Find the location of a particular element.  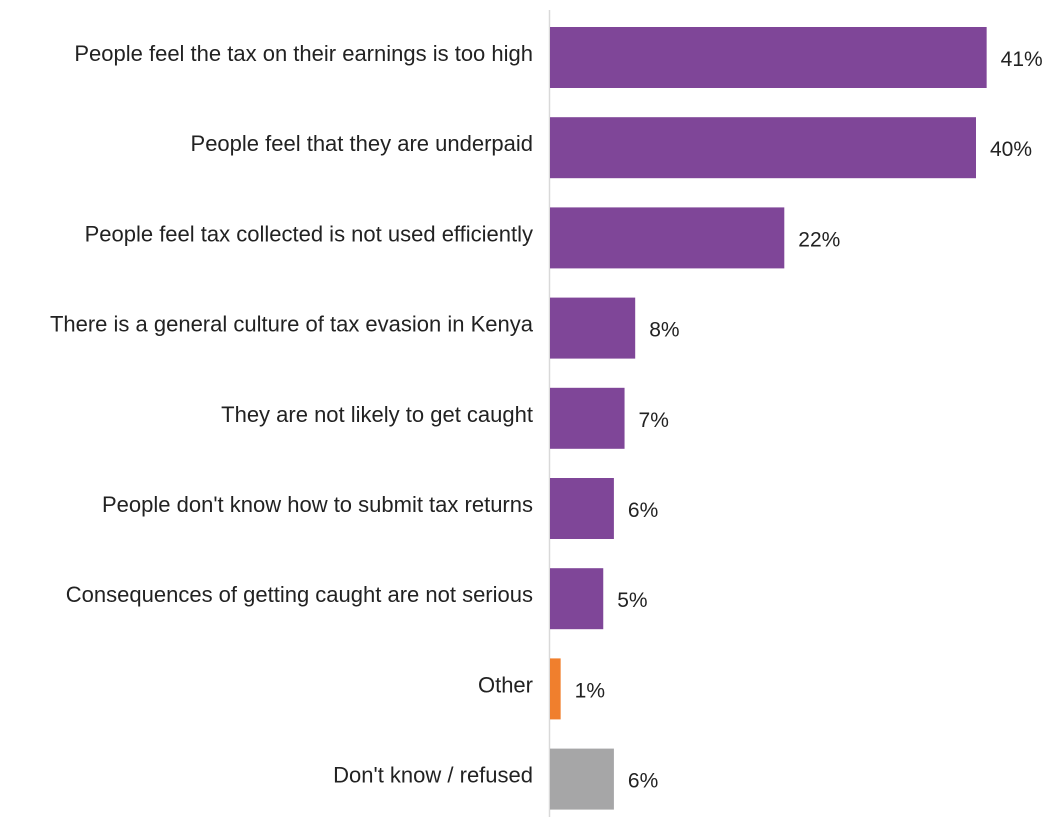

category-label: People feel that they are underpaid is located at coordinates (362, 143).